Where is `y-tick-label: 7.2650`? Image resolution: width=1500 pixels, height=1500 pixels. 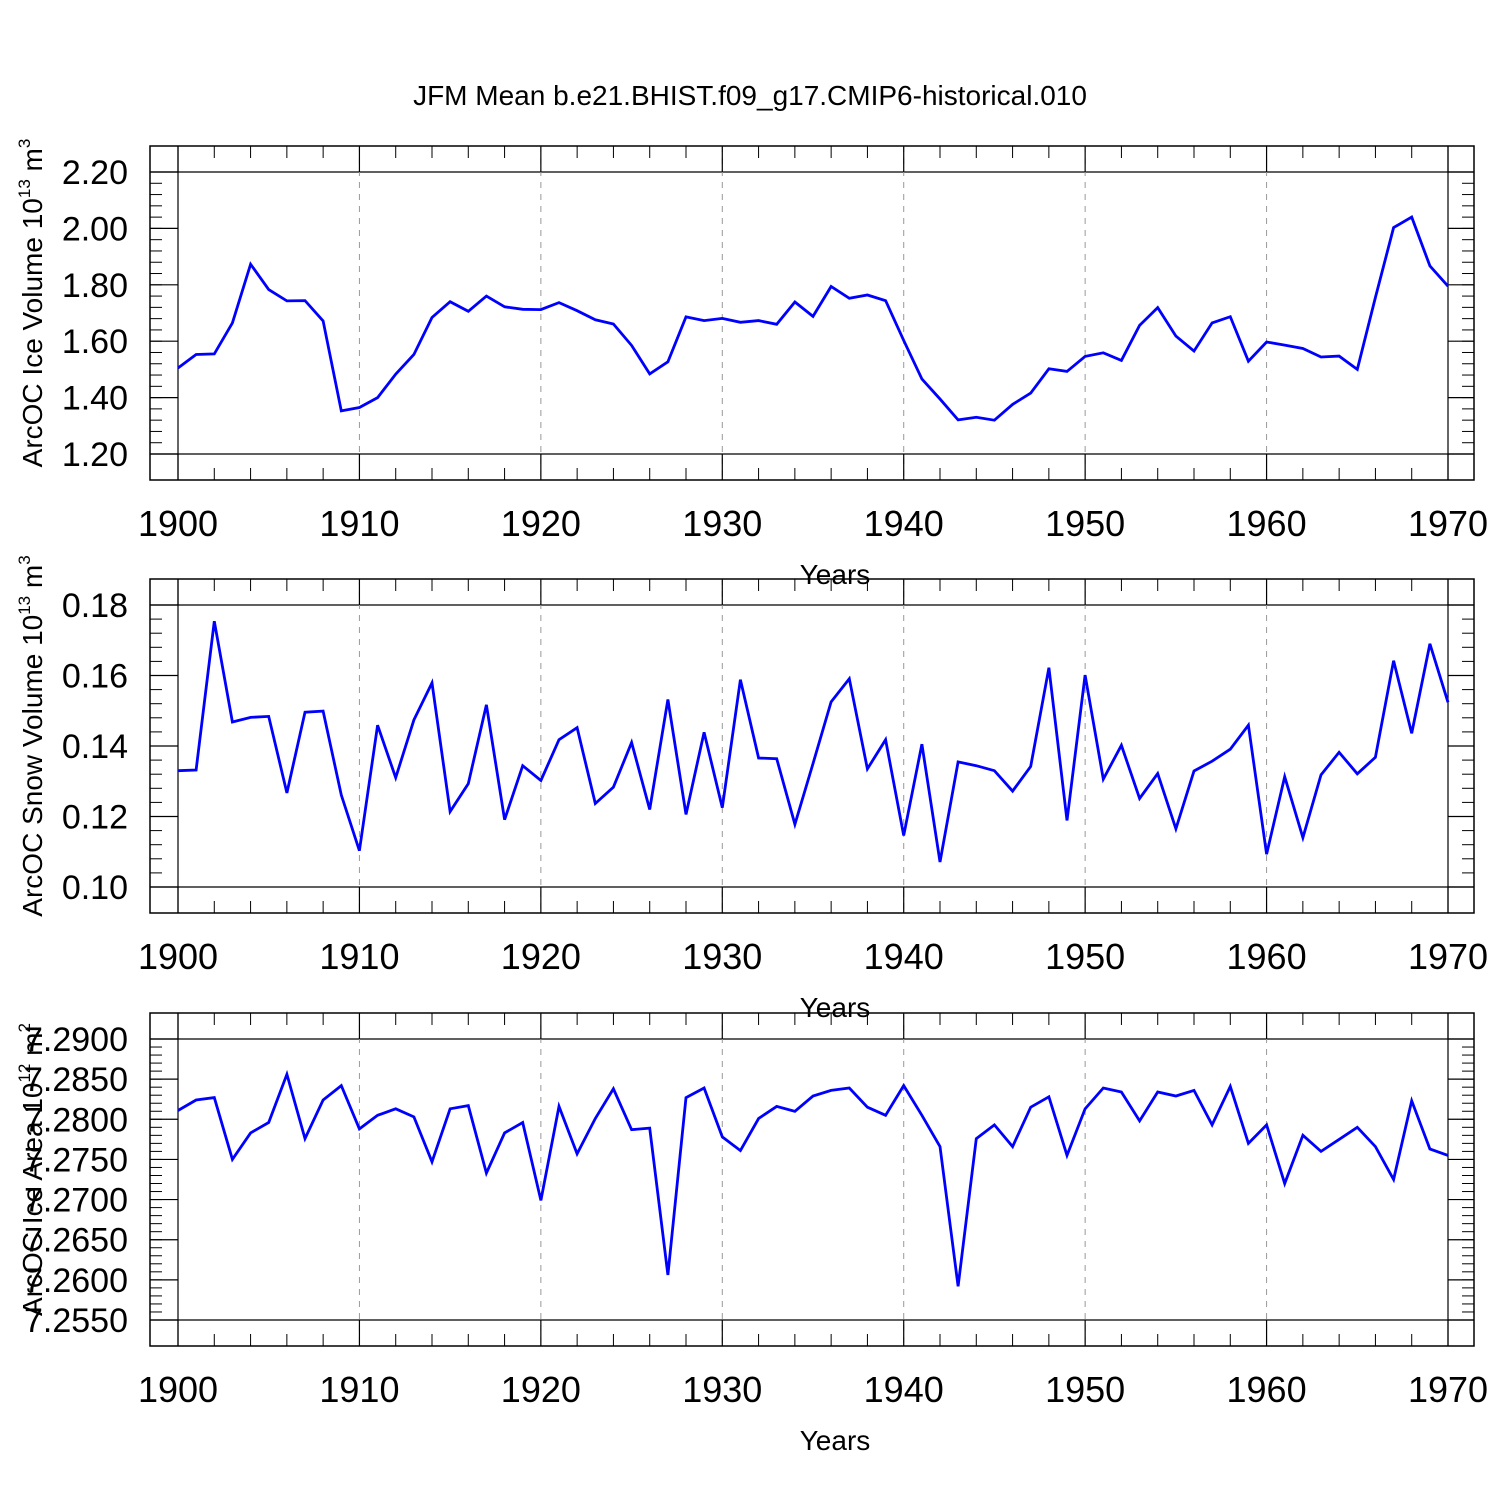 y-tick-label: 7.2650 is located at coordinates (76, 1241).